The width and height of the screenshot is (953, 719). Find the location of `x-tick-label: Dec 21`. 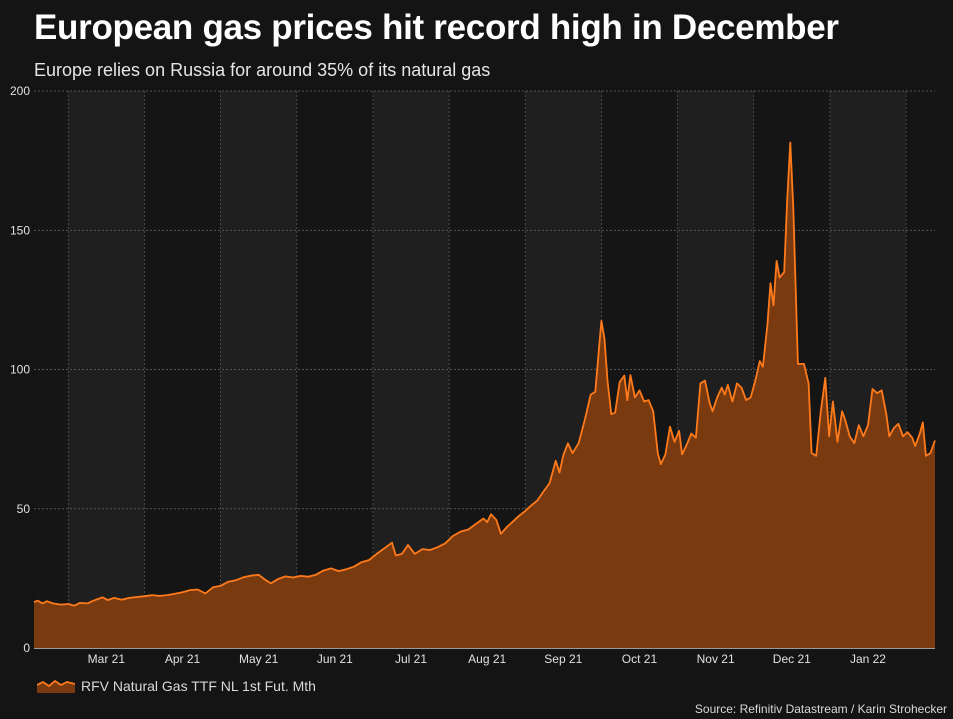

x-tick-label: Dec 21 is located at coordinates (792, 659).